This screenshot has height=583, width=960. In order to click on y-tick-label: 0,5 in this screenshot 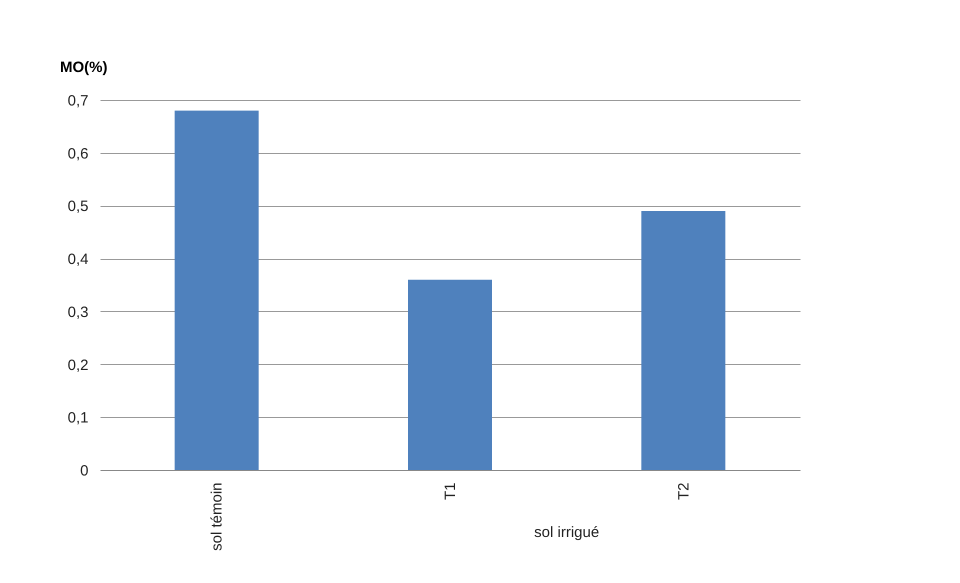, I will do `click(78, 207)`.